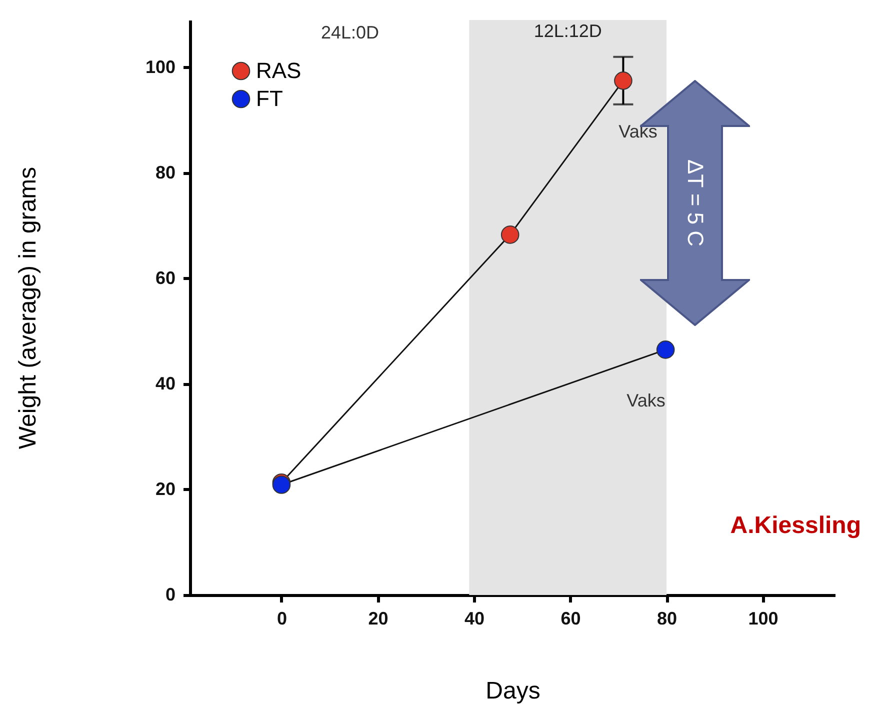  What do you see at coordinates (570, 618) in the screenshot?
I see `x-tick-label: 60` at bounding box center [570, 618].